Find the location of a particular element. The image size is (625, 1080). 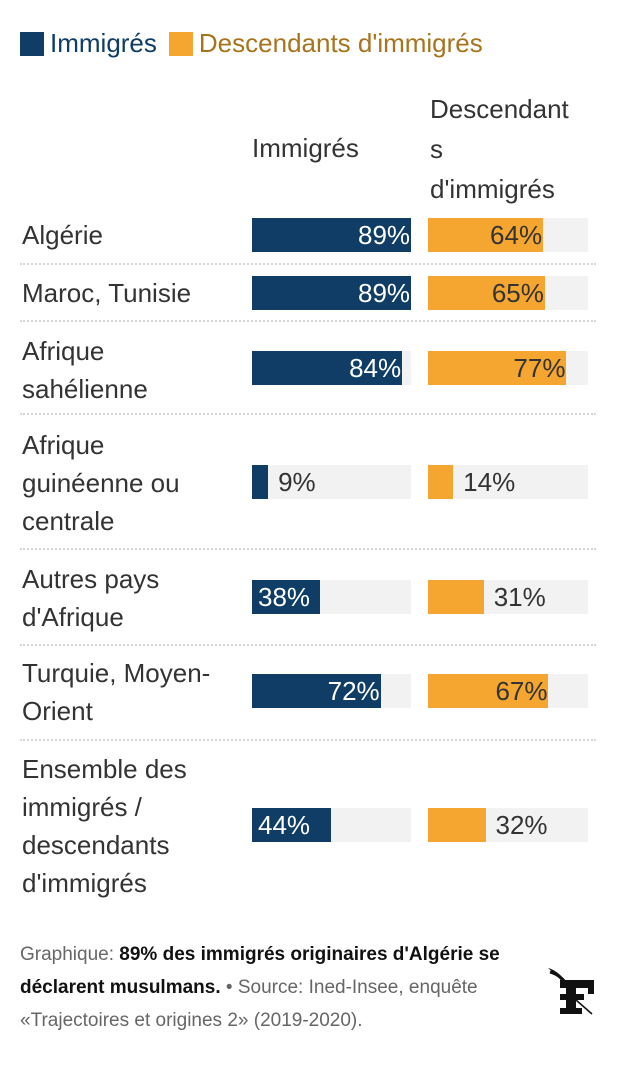

data-label: 67% is located at coordinates (521, 691).